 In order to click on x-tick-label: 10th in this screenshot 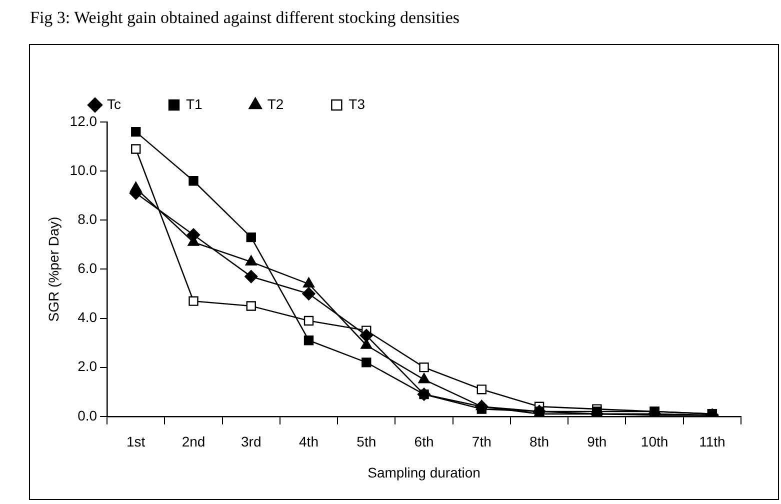, I will do `click(654, 442)`.